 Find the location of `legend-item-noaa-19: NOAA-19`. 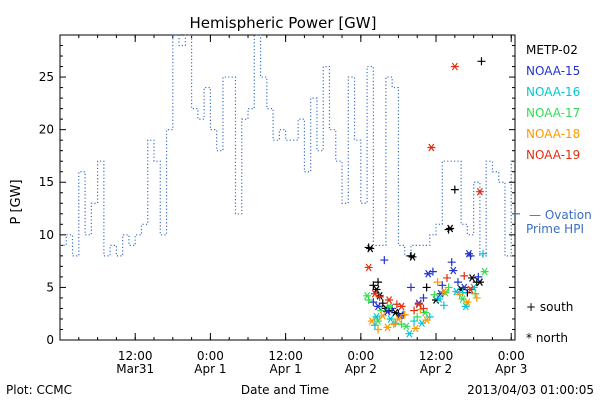

legend-item-noaa-19: NOAA-19 is located at coordinates (553, 155).